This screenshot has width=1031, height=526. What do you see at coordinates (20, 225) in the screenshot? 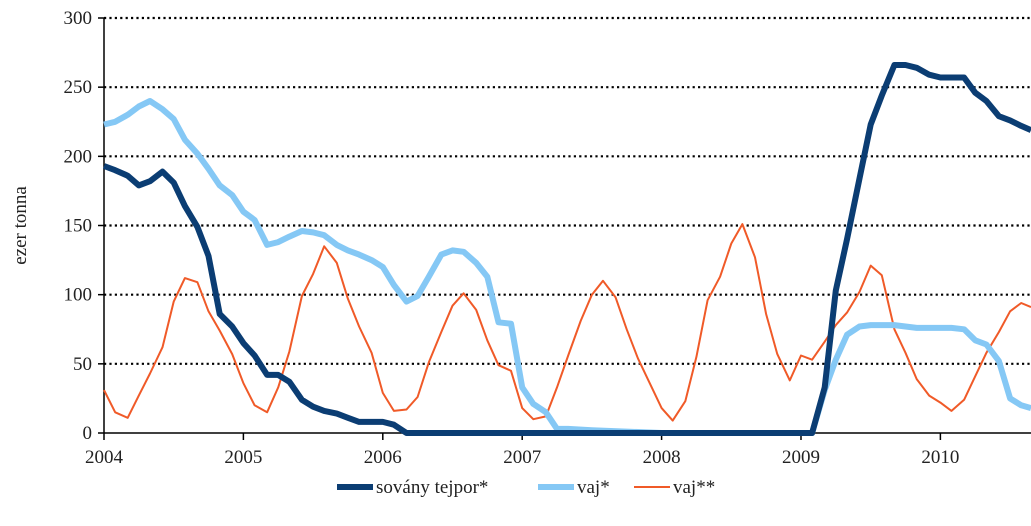
I see `y-axis-label: ezer tonna` at bounding box center [20, 225].